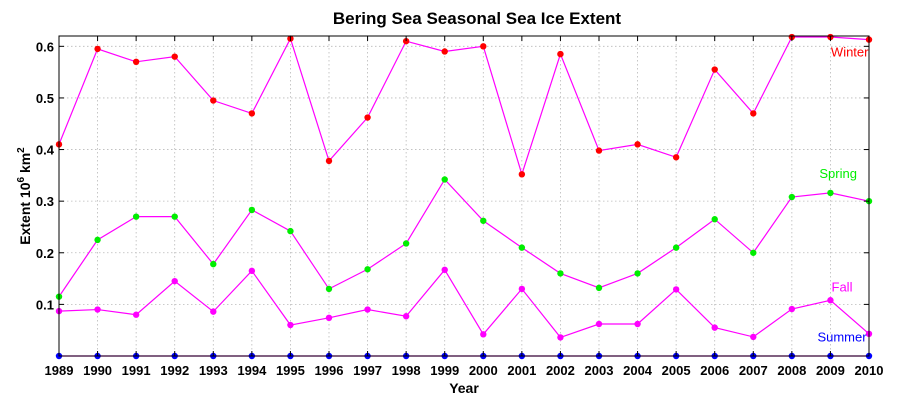 Image resolution: width=900 pixels, height=400 pixels. What do you see at coordinates (136, 370) in the screenshot?
I see `x-tick-label: 1991` at bounding box center [136, 370].